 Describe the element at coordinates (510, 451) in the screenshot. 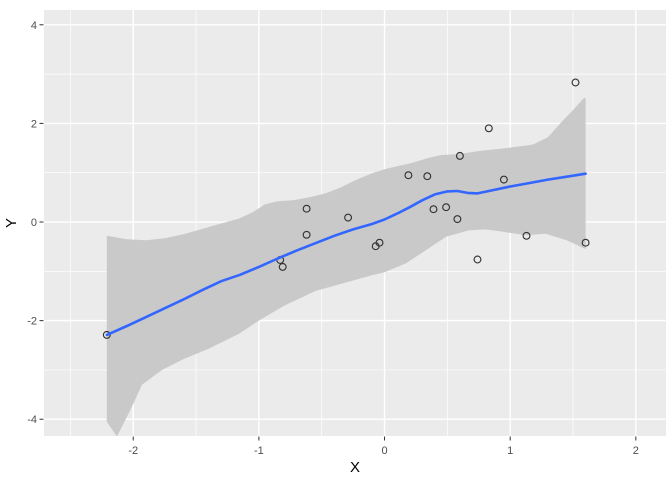

I see `x-tick-label: 1` at that location.